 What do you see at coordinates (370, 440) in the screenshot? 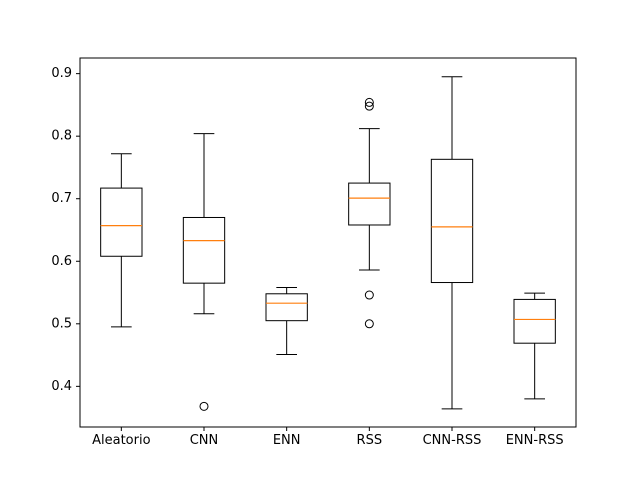
I see `x-tick-label: RSS` at bounding box center [370, 440].